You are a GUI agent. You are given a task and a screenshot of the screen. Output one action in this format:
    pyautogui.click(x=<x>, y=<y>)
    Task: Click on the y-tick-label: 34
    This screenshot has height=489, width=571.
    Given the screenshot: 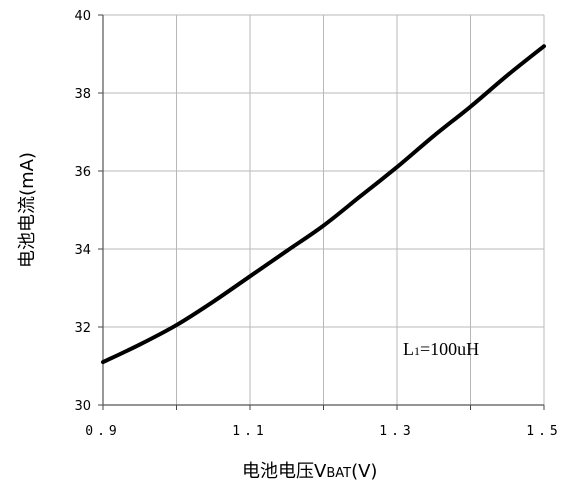 What is the action you would take?
    pyautogui.click(x=82, y=250)
    